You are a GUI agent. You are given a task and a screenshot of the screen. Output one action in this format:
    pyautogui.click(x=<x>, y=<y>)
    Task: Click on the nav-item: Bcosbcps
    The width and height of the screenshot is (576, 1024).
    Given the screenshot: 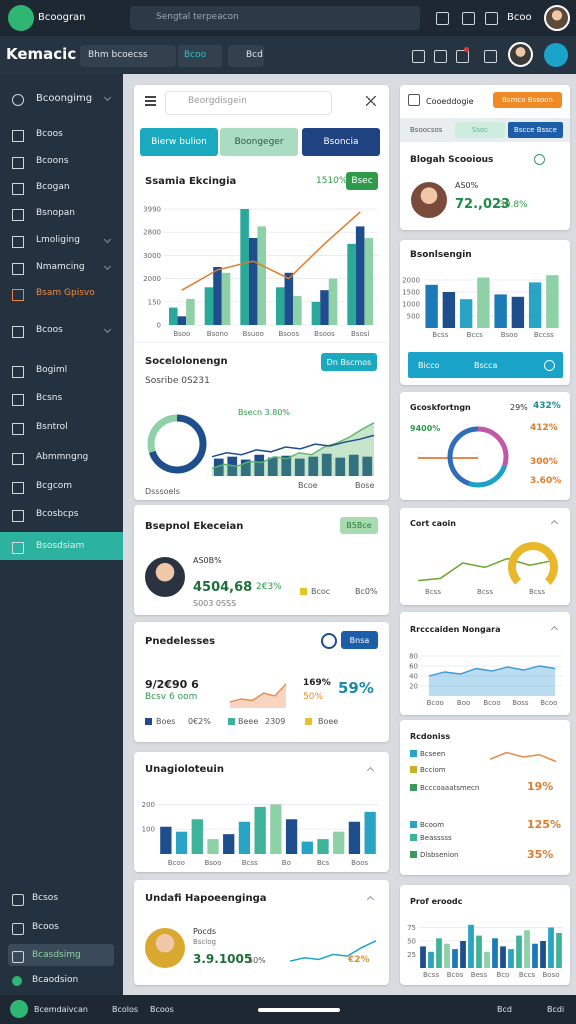 What is the action you would take?
    pyautogui.click(x=57, y=514)
    